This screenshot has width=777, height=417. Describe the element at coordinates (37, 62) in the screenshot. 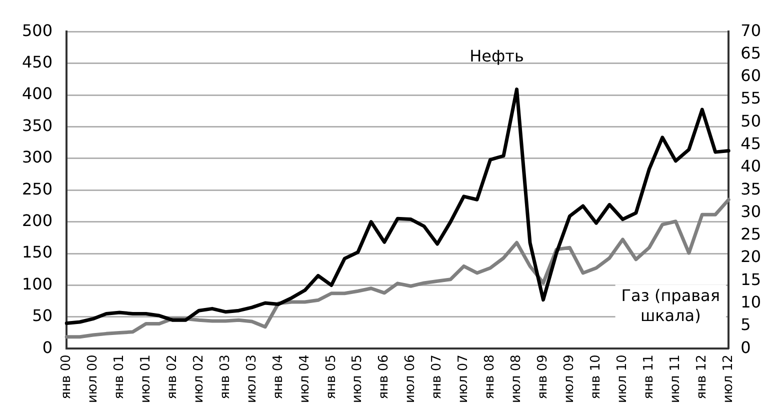

I see `y-tick-label: 450` at that location.